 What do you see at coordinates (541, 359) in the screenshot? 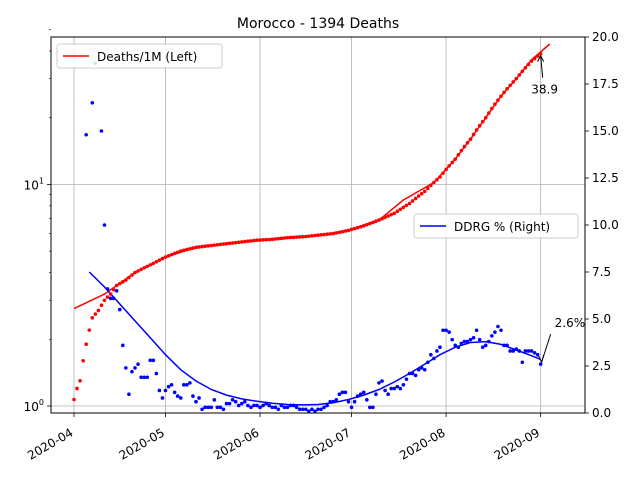
I see `ddrg-arrow-head` at bounding box center [541, 359].